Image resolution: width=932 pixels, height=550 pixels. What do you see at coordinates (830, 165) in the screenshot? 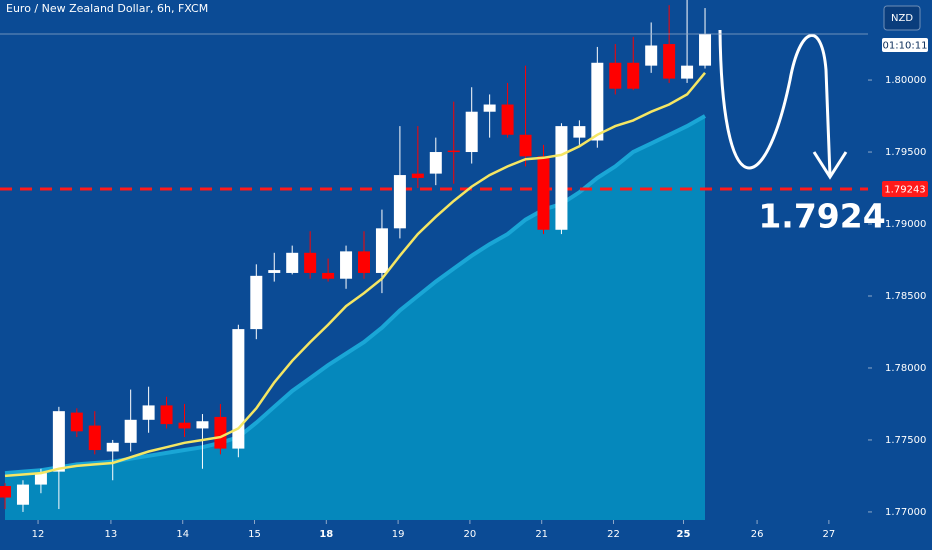
I see `arrow-head` at bounding box center [830, 165].